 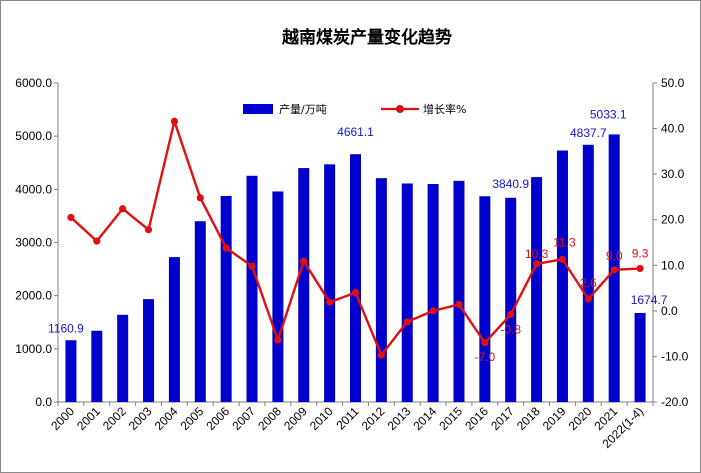 What do you see at coordinates (62, 418) in the screenshot?
I see `x-tick-label: 2000` at bounding box center [62, 418].